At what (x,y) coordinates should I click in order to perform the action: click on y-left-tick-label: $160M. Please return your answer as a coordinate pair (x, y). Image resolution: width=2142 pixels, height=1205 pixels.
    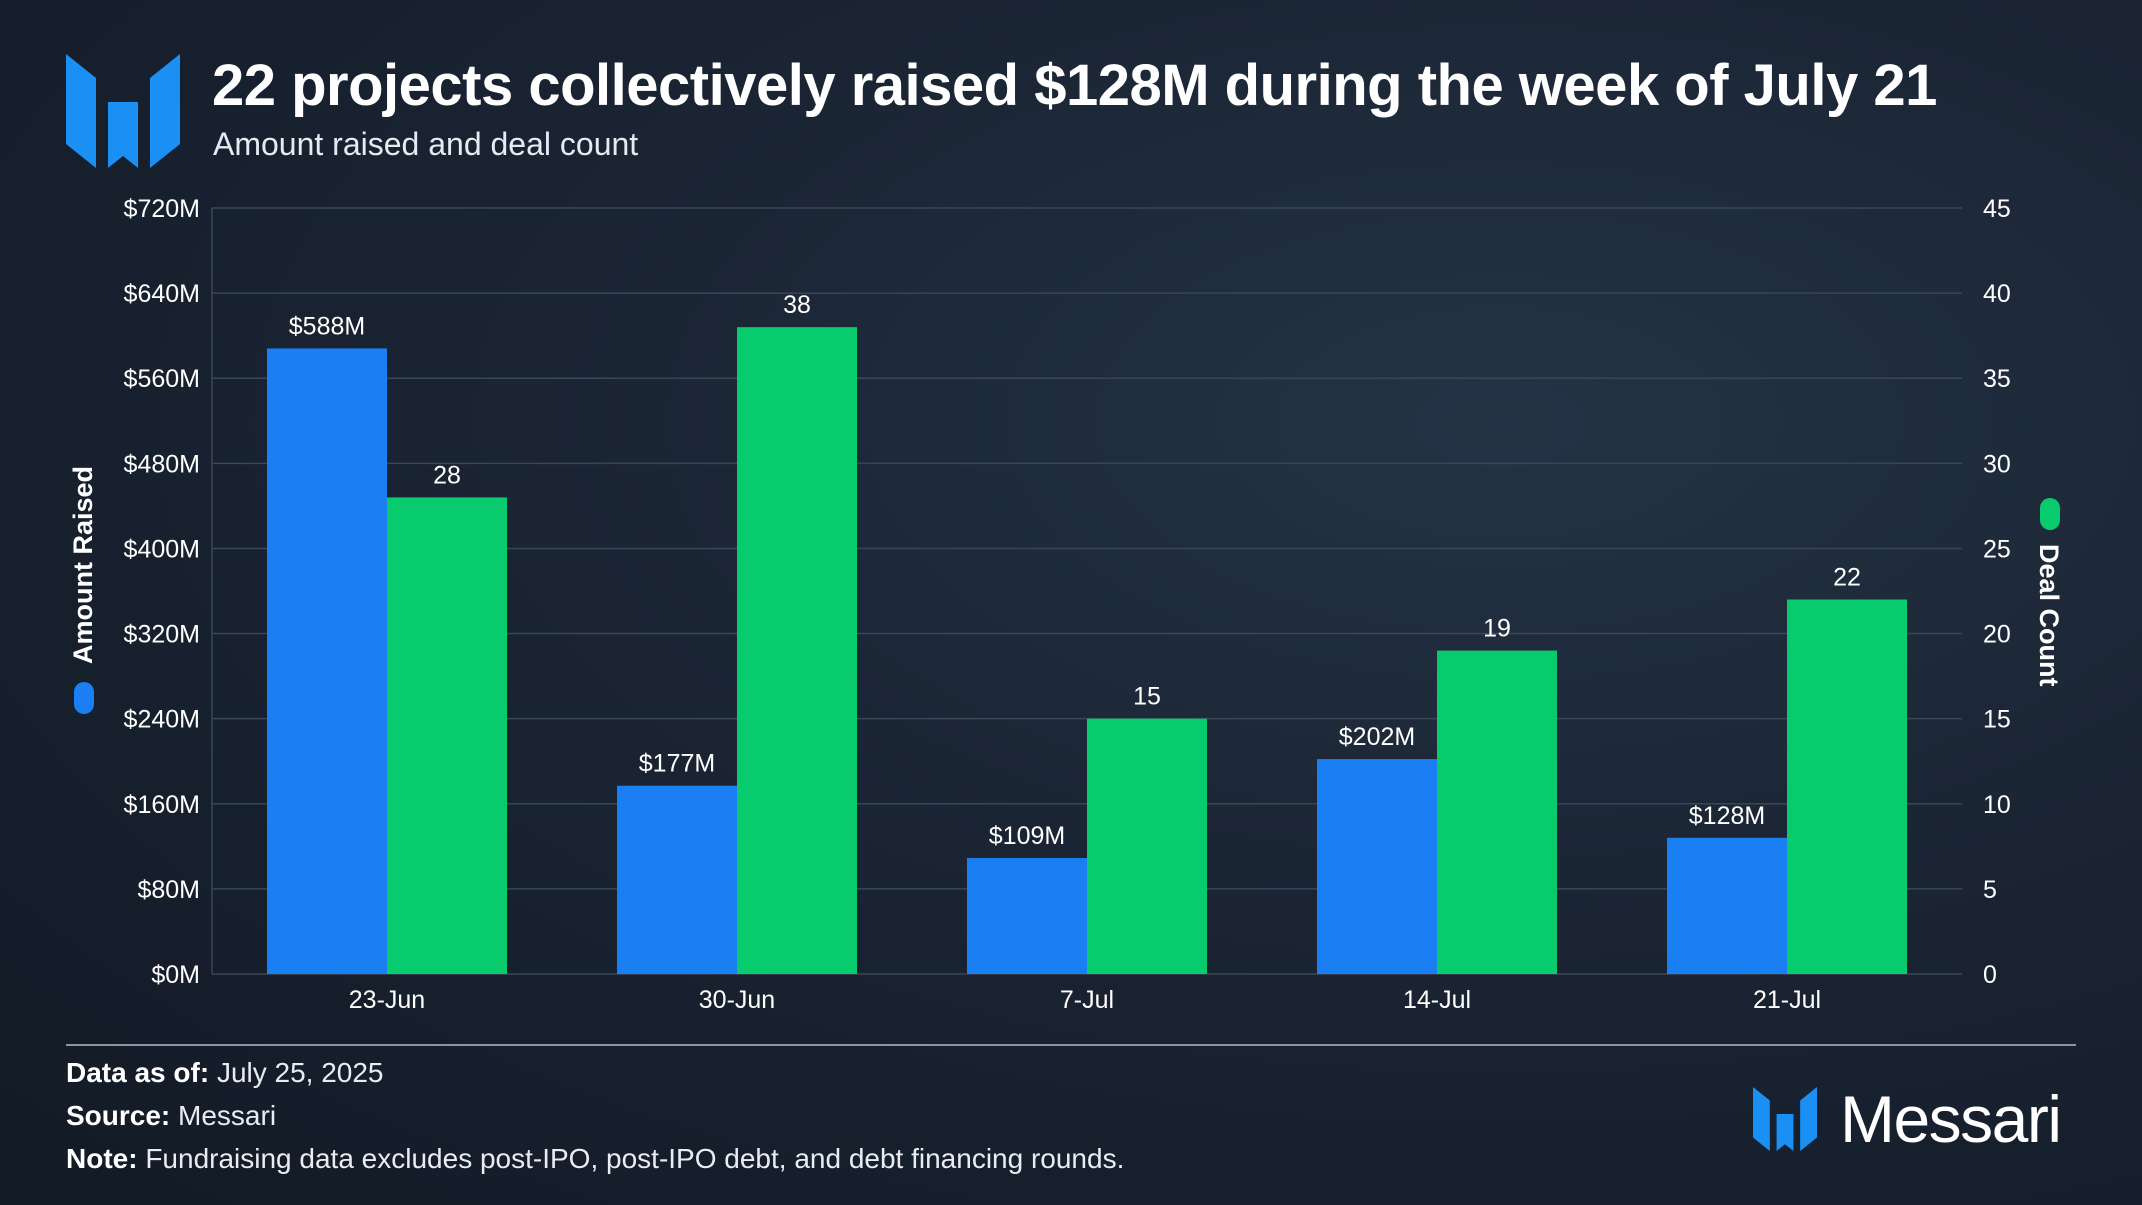
    Looking at the image, I should click on (162, 805).